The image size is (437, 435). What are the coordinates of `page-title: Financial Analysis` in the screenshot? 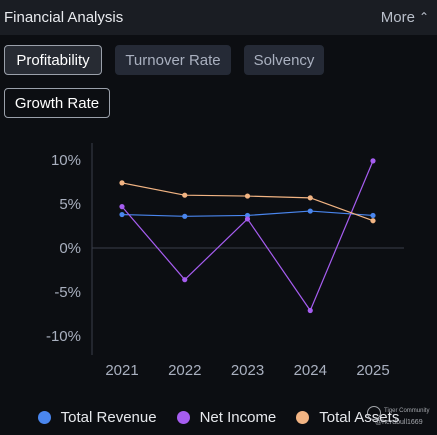 It's located at (64, 17).